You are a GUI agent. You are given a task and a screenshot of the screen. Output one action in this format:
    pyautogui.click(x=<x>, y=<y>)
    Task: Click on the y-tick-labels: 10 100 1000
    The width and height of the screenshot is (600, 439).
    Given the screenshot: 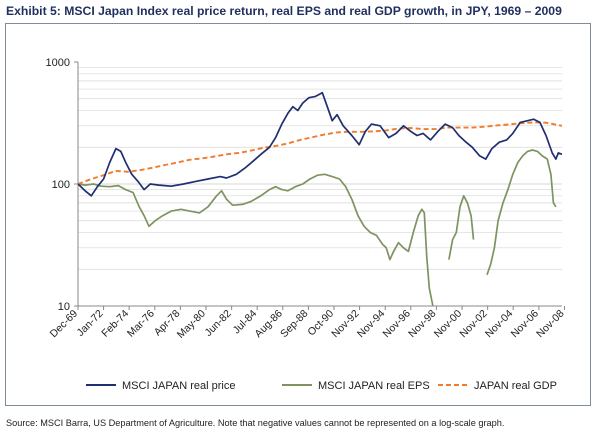 What is the action you would take?
    pyautogui.click(x=58, y=185)
    